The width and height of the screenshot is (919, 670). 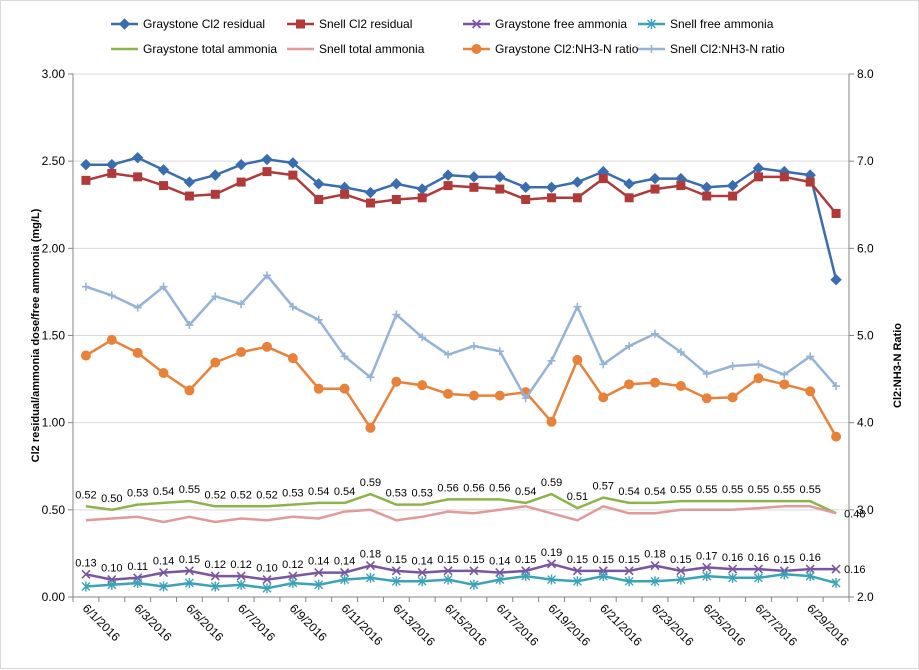 What do you see at coordinates (54, 74) in the screenshot?
I see `y-tick-label: 3.00` at bounding box center [54, 74].